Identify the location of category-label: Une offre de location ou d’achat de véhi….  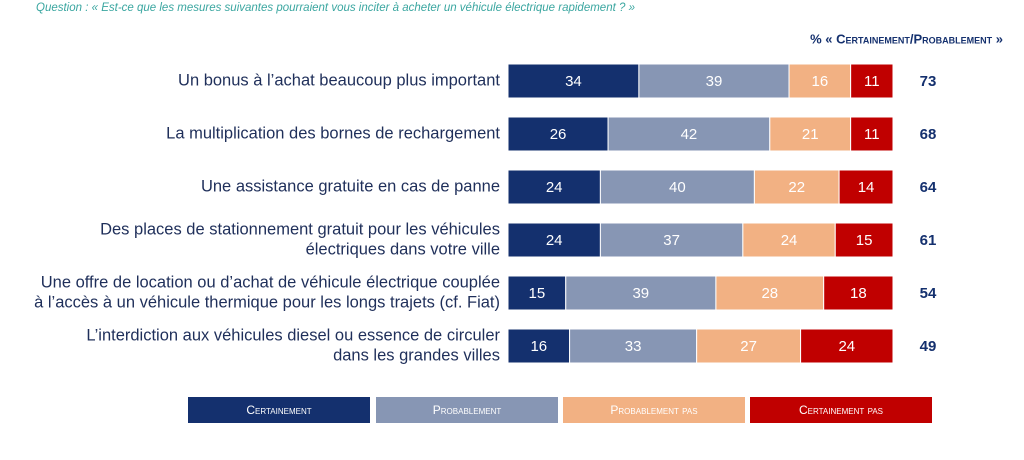
(270, 282).